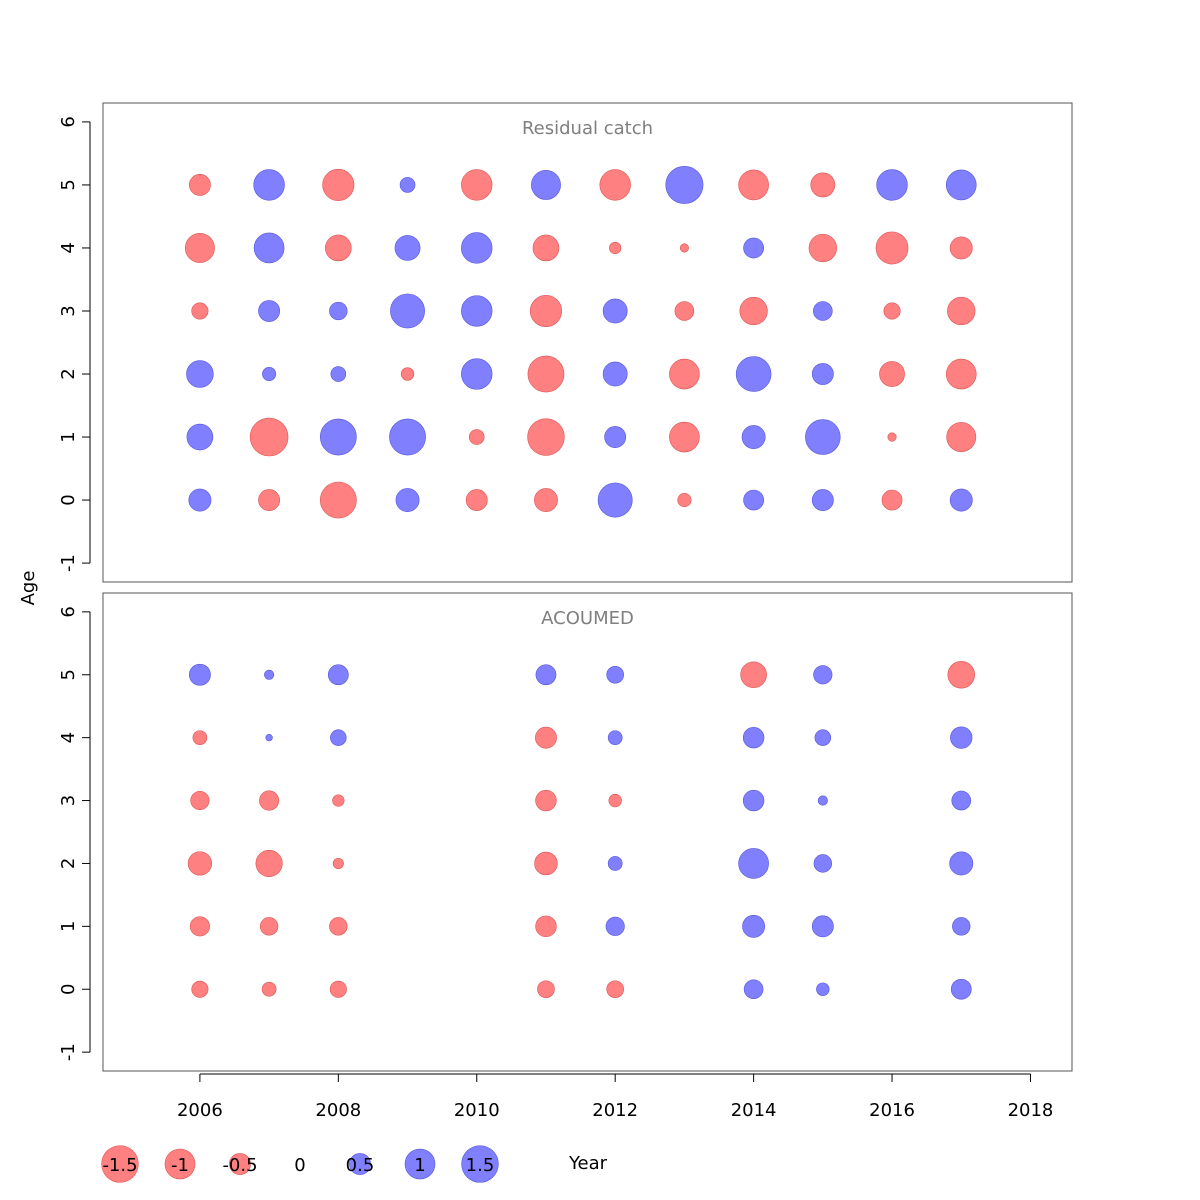  I want to click on legend-item: 0.5, so click(360, 1164).